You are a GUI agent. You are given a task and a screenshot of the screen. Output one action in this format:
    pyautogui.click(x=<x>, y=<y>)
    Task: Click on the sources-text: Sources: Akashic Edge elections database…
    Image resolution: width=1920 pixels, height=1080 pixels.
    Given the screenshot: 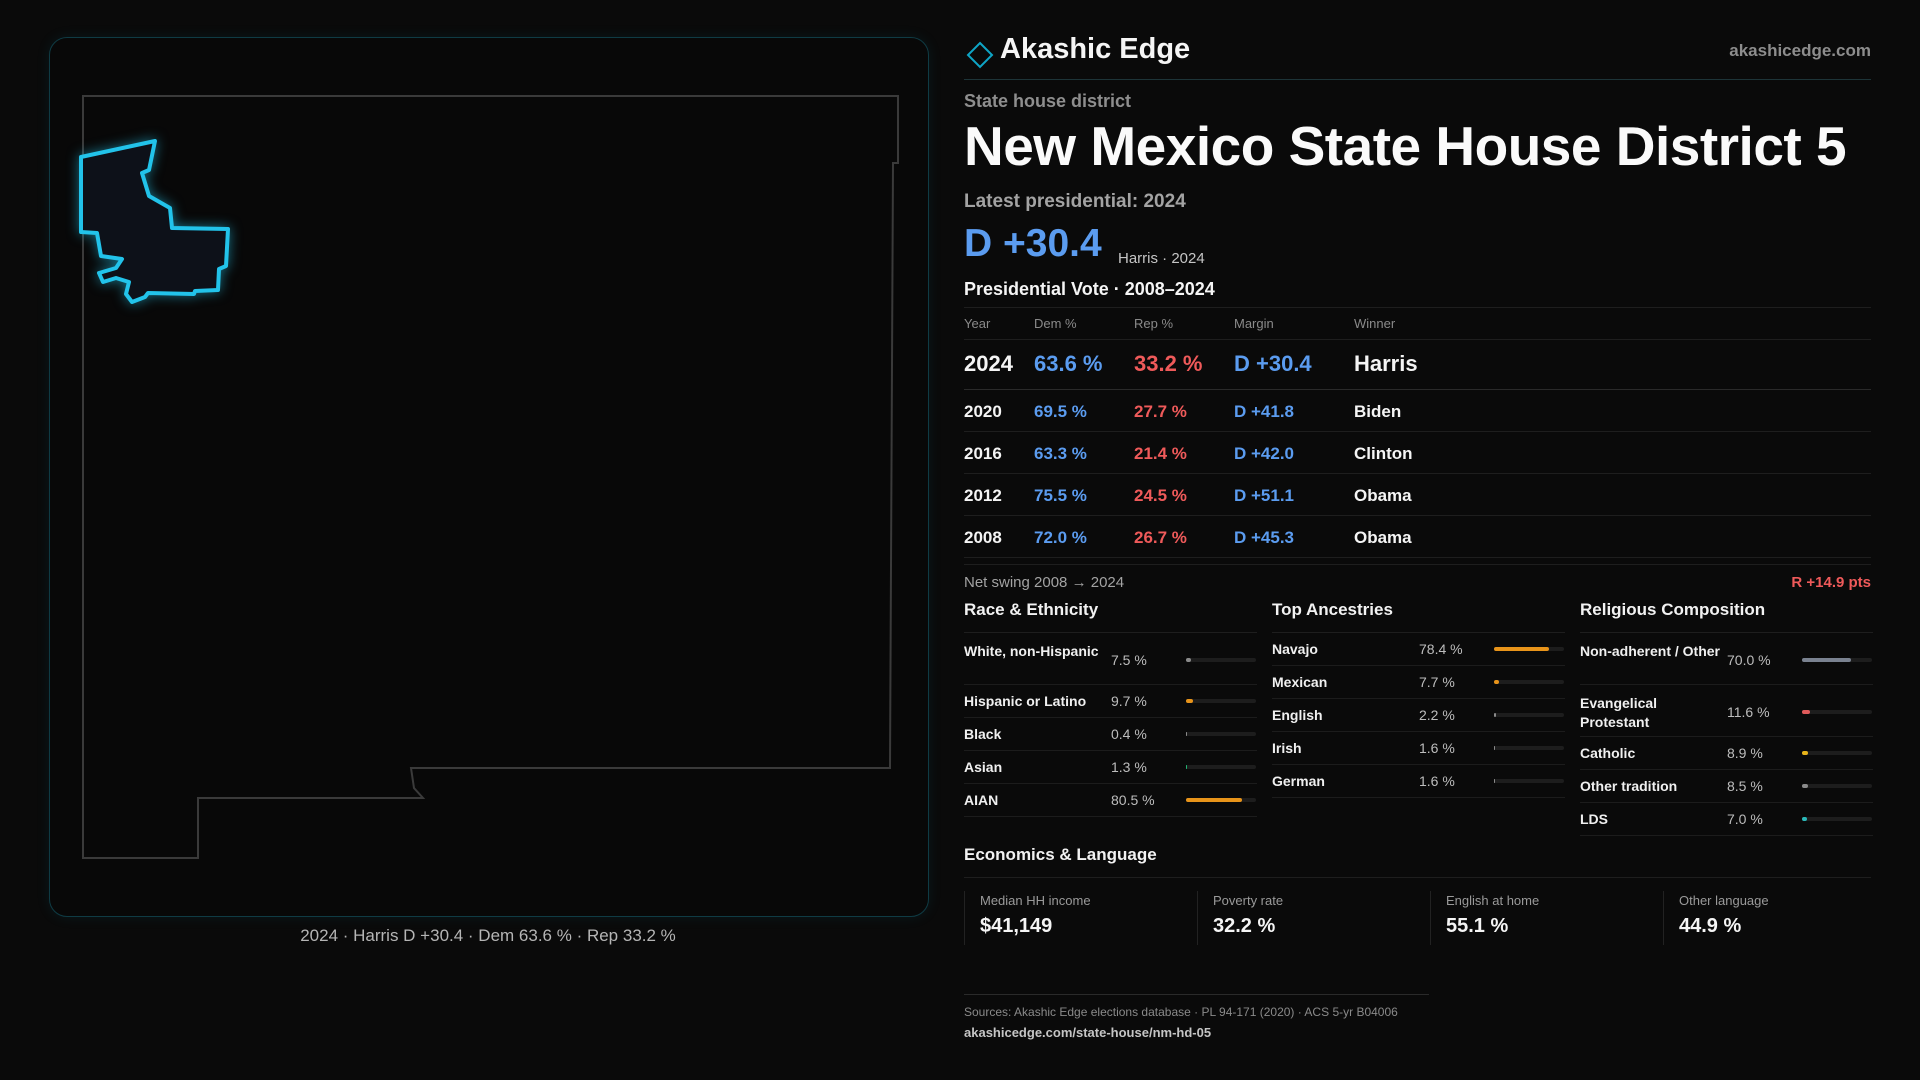 What is the action you would take?
    pyautogui.click(x=1181, y=1012)
    